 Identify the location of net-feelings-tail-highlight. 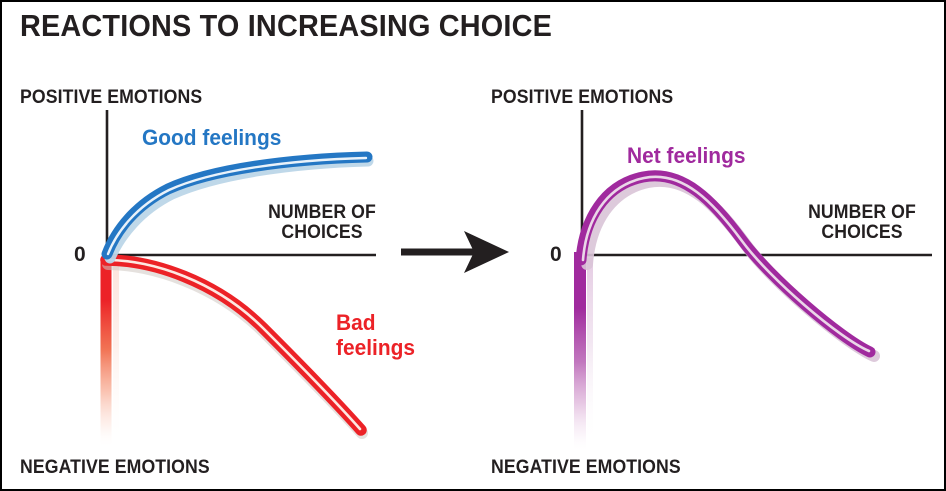
(590, 352).